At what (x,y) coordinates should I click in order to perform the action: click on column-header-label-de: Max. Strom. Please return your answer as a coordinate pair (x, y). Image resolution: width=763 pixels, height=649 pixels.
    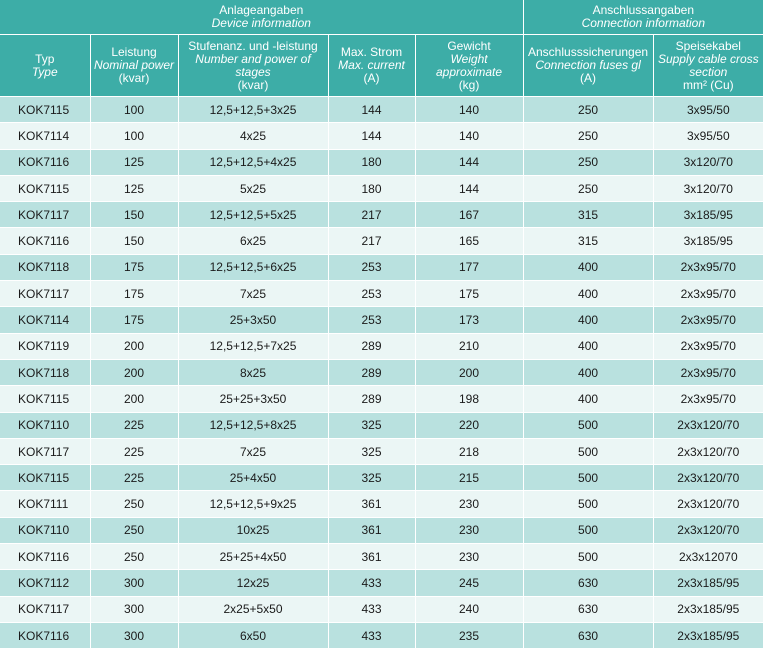
    Looking at the image, I should click on (371, 52).